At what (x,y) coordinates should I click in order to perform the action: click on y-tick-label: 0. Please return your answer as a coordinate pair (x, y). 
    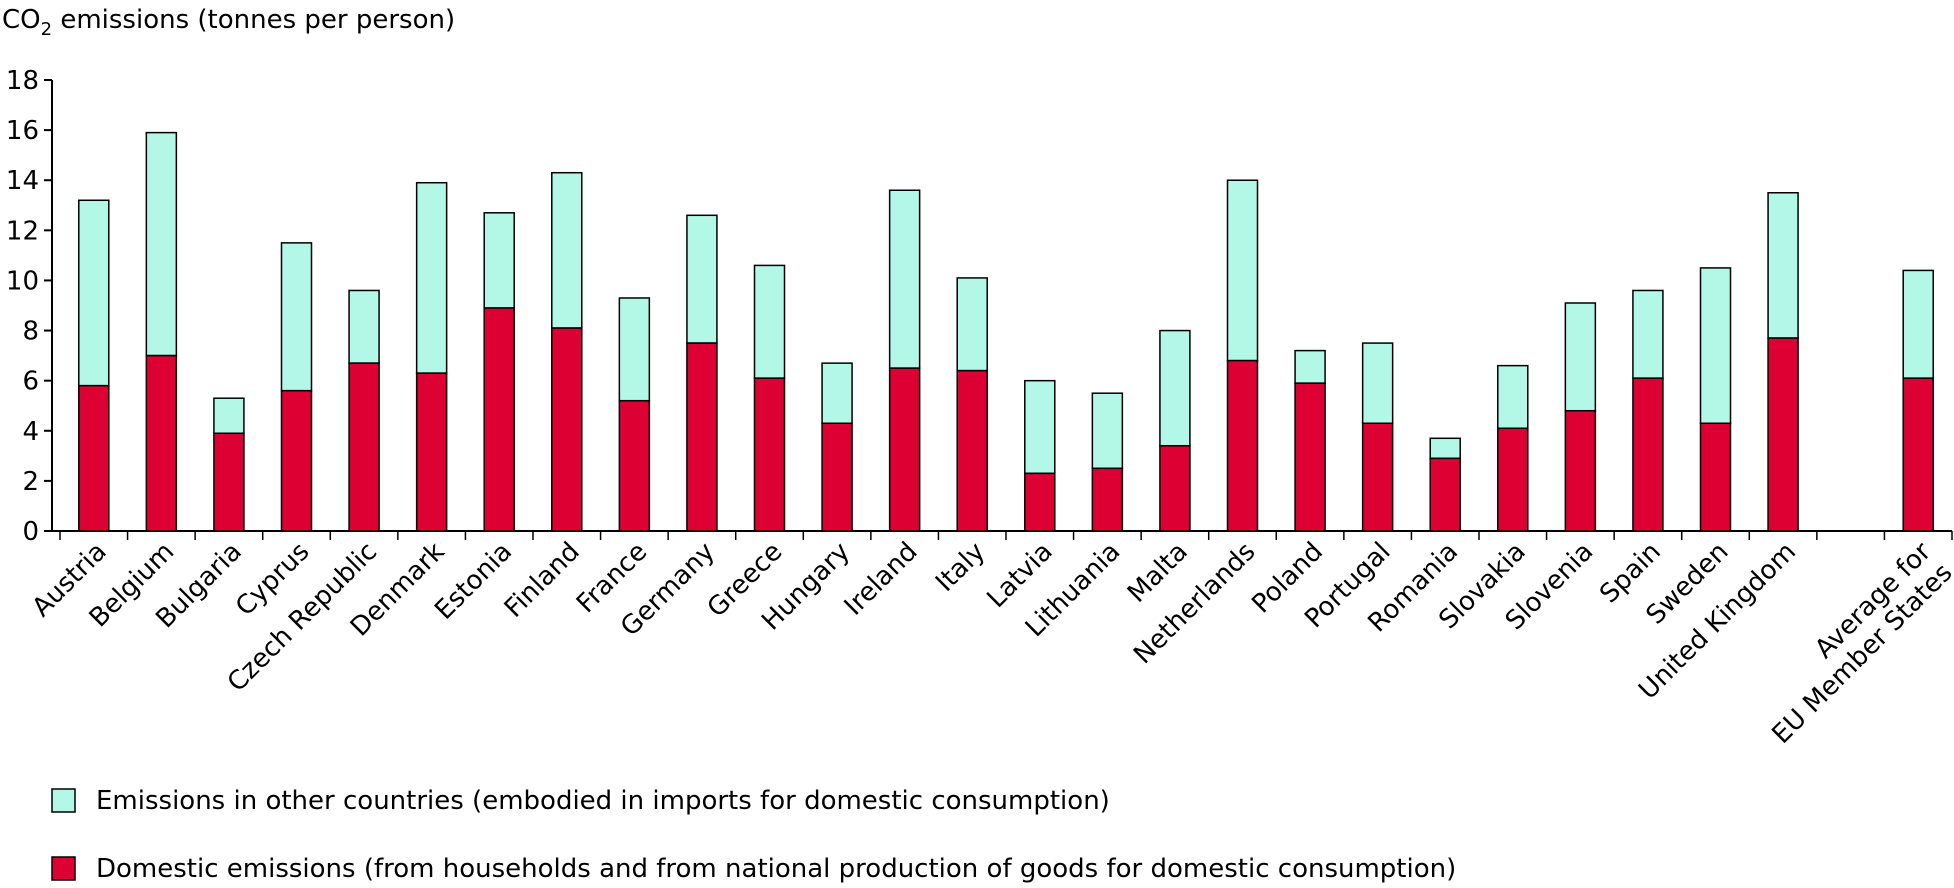
    Looking at the image, I should click on (30, 532).